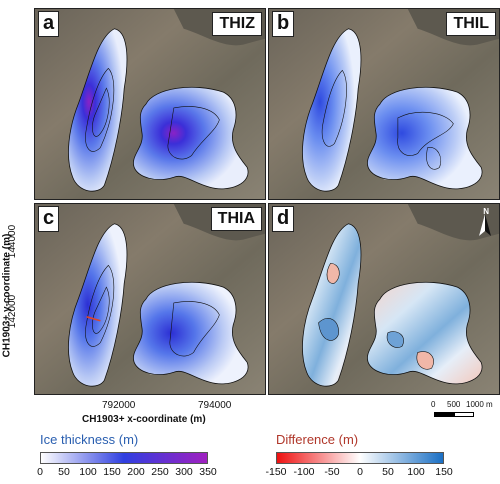 This screenshot has height=484, width=500. What do you see at coordinates (237, 24) in the screenshot?
I see `panel-title: THIZ` at bounding box center [237, 24].